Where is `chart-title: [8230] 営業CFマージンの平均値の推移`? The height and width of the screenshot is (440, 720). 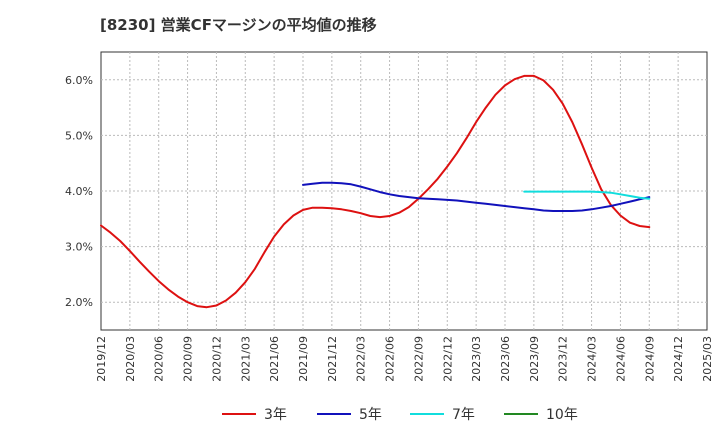 chart-title: [8230] 営業CFマージンの平均値の推移 is located at coordinates (238, 25).